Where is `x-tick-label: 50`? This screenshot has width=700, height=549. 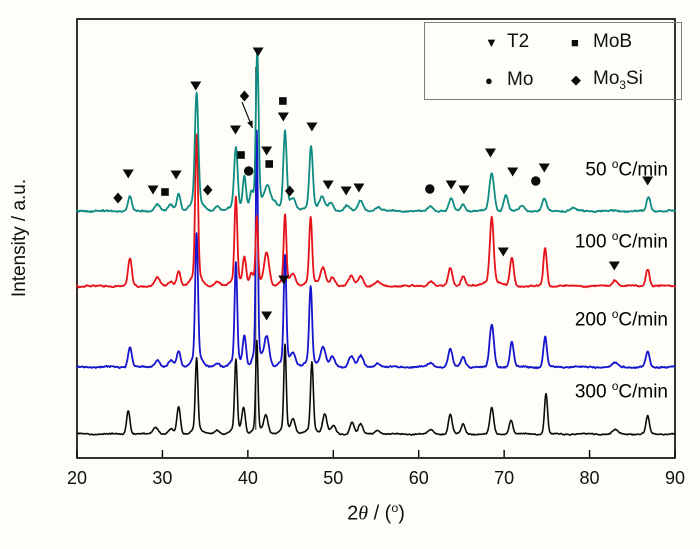 x-tick-label: 50 is located at coordinates (333, 478).